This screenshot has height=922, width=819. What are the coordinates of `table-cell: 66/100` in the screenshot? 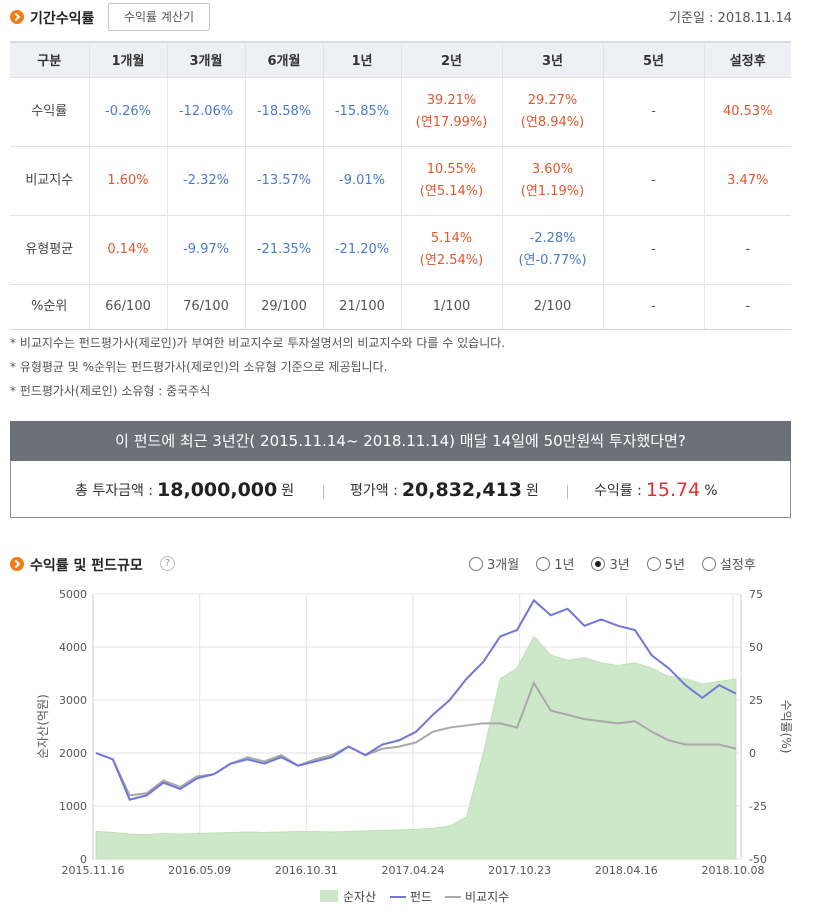 It's located at (127, 306).